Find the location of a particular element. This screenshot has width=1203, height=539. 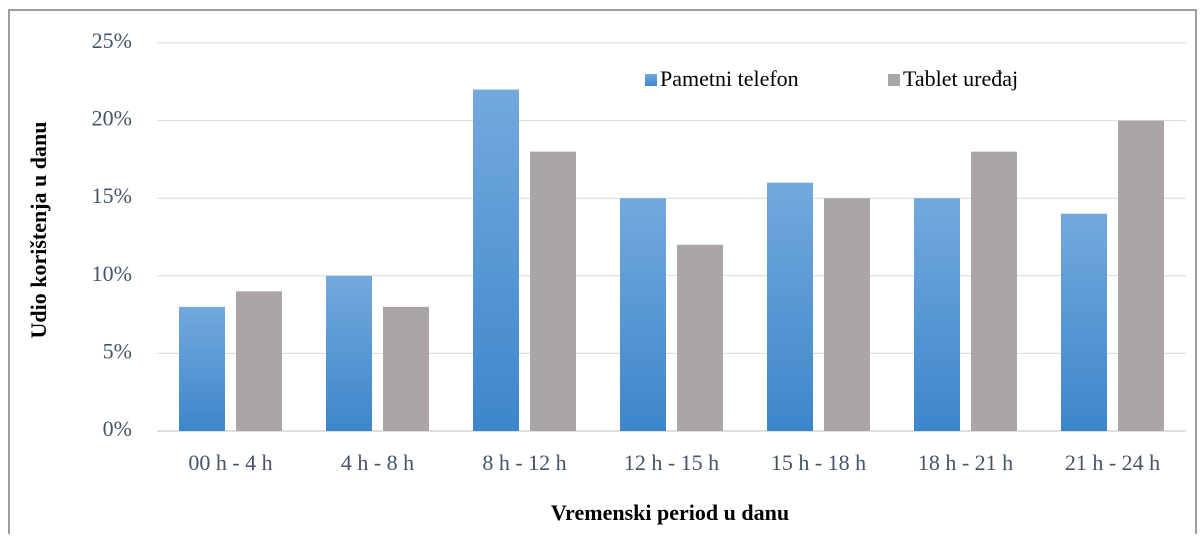

x-tick-label: 15 h - 18 h is located at coordinates (818, 462).